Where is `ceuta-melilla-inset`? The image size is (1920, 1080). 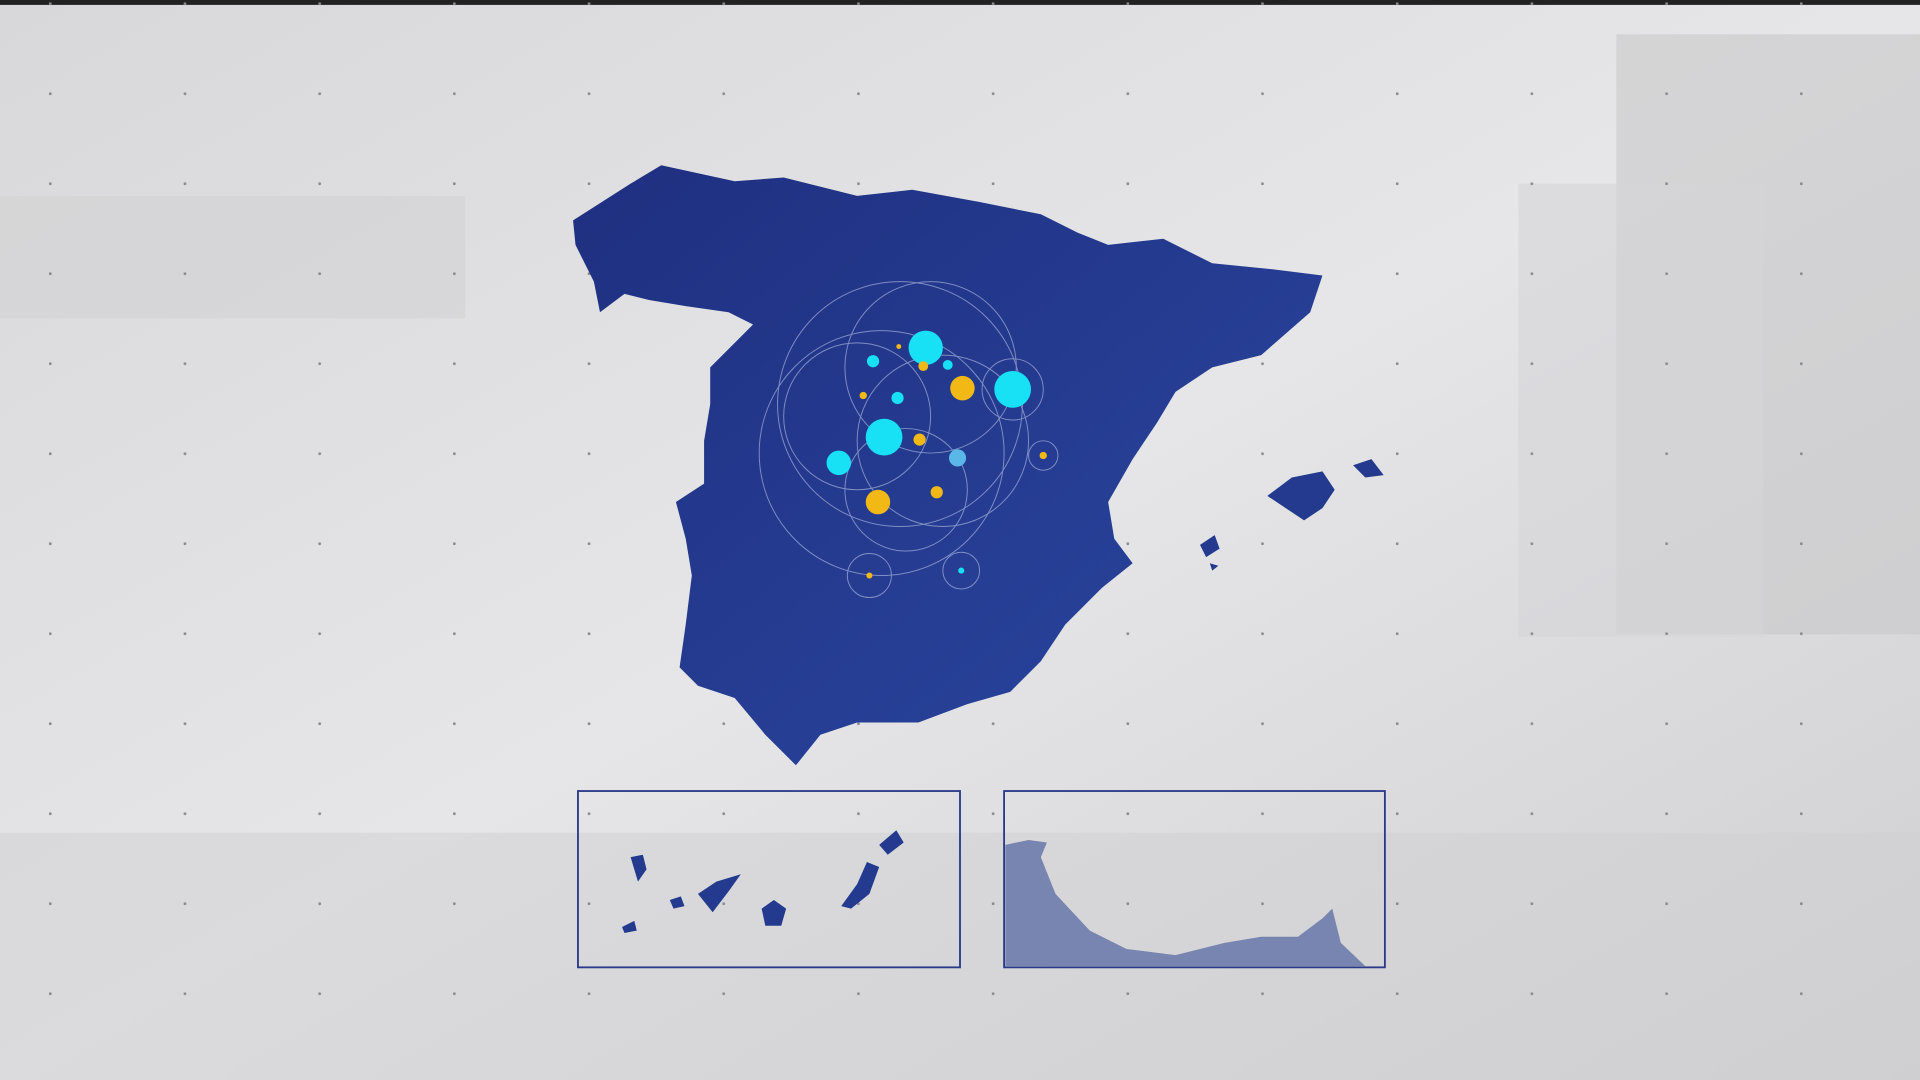 ceuta-melilla-inset is located at coordinates (1194, 879).